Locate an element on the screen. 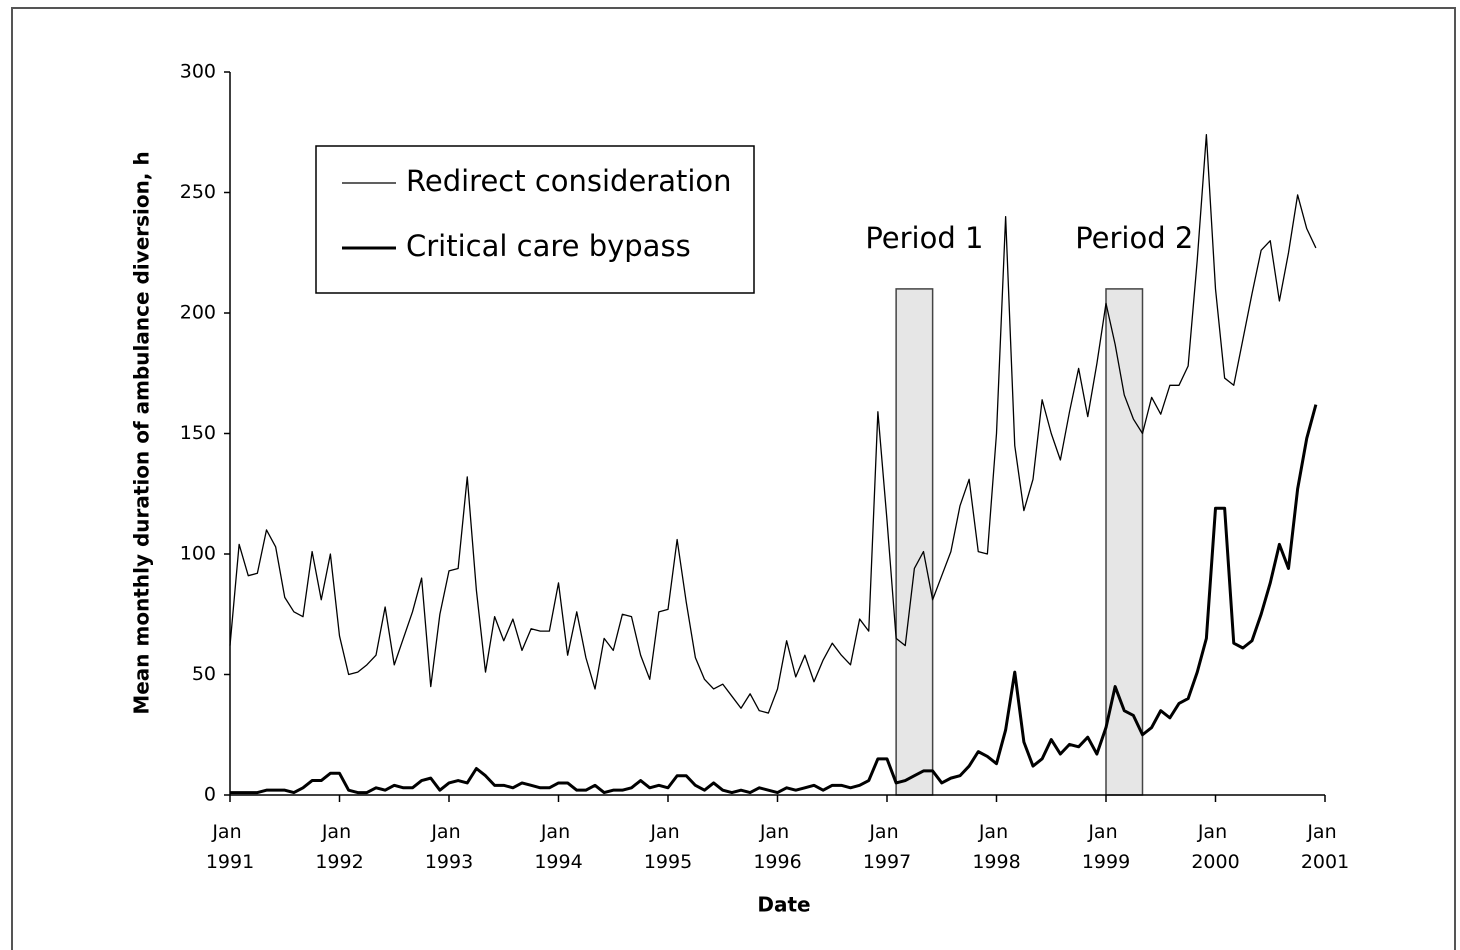  period-label: Period 1 is located at coordinates (924, 238).